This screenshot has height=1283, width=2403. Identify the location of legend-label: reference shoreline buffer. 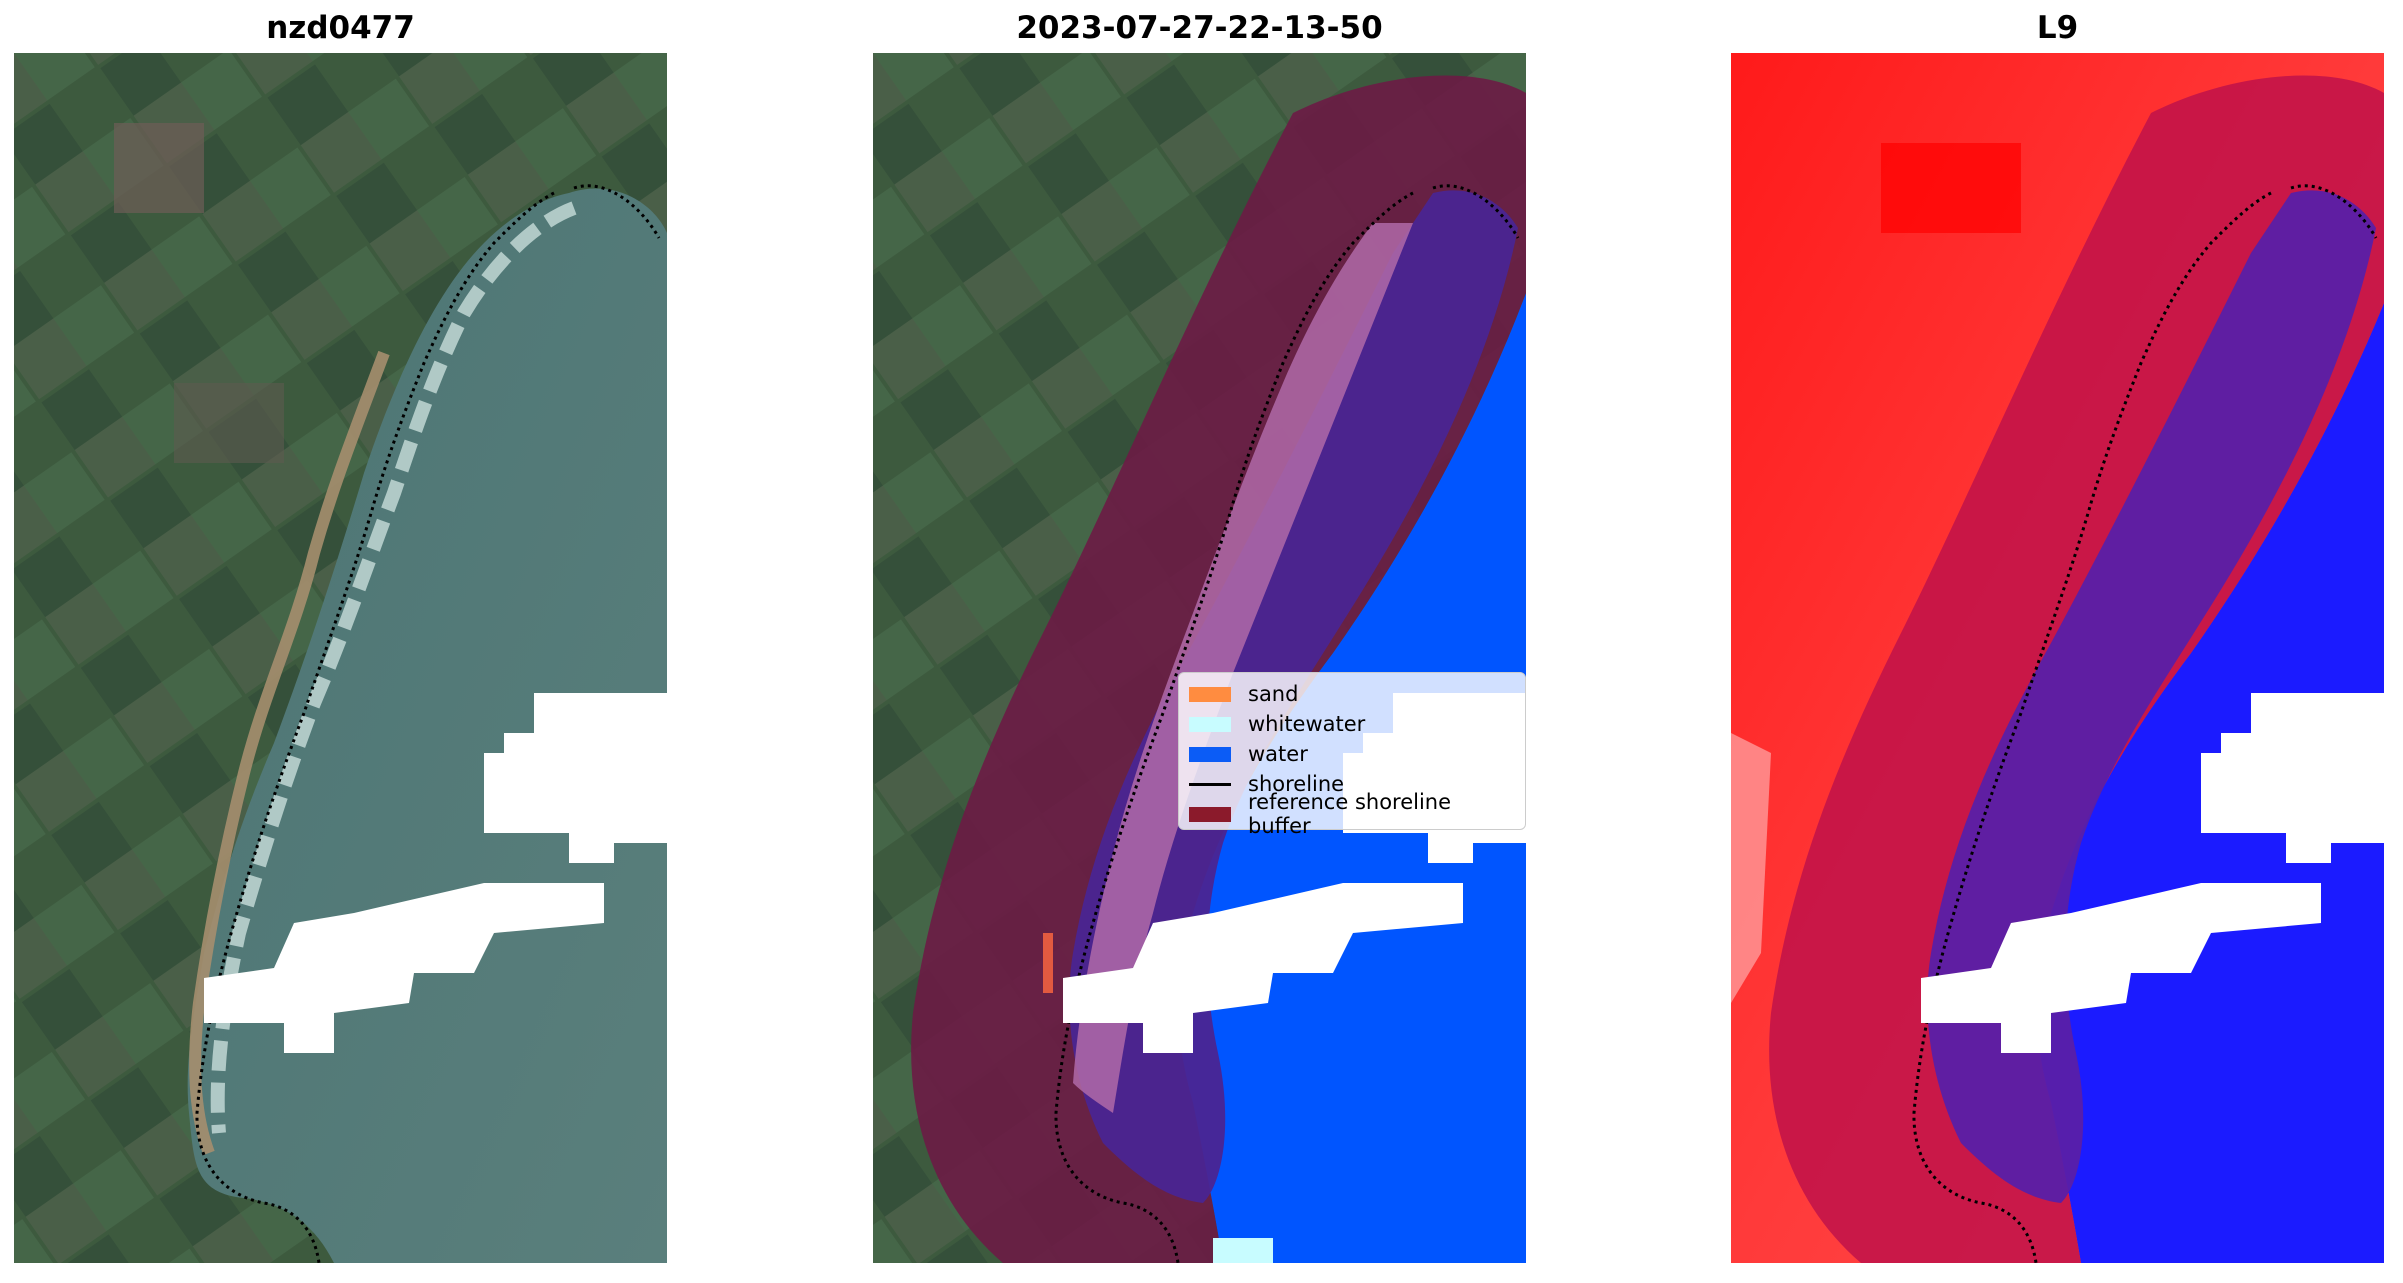
(1350, 814).